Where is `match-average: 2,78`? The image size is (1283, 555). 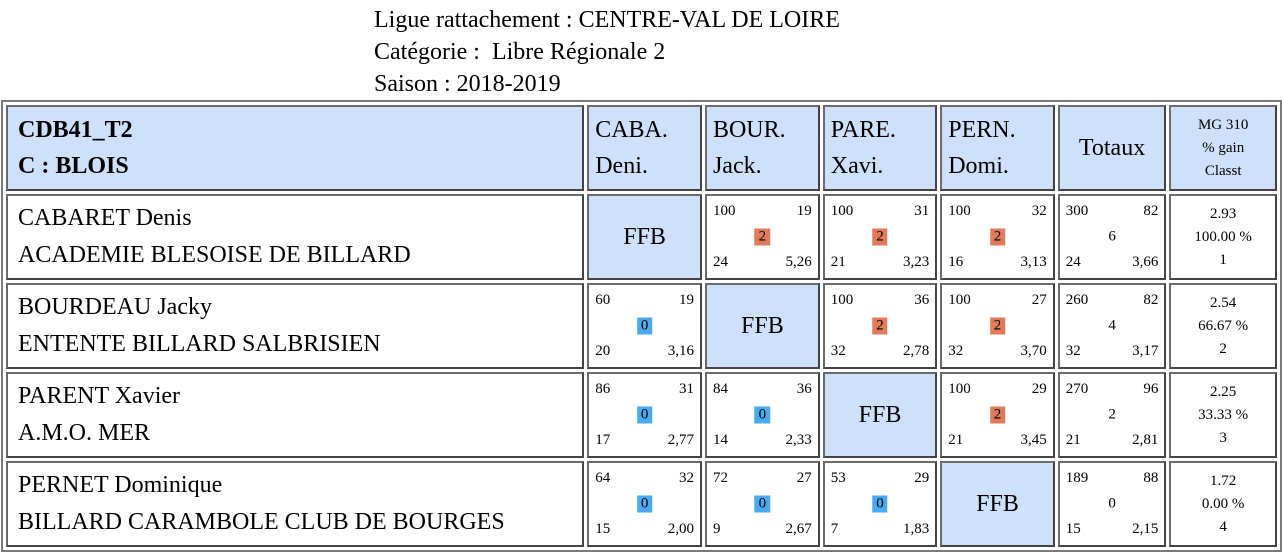 match-average: 2,78 is located at coordinates (916, 351).